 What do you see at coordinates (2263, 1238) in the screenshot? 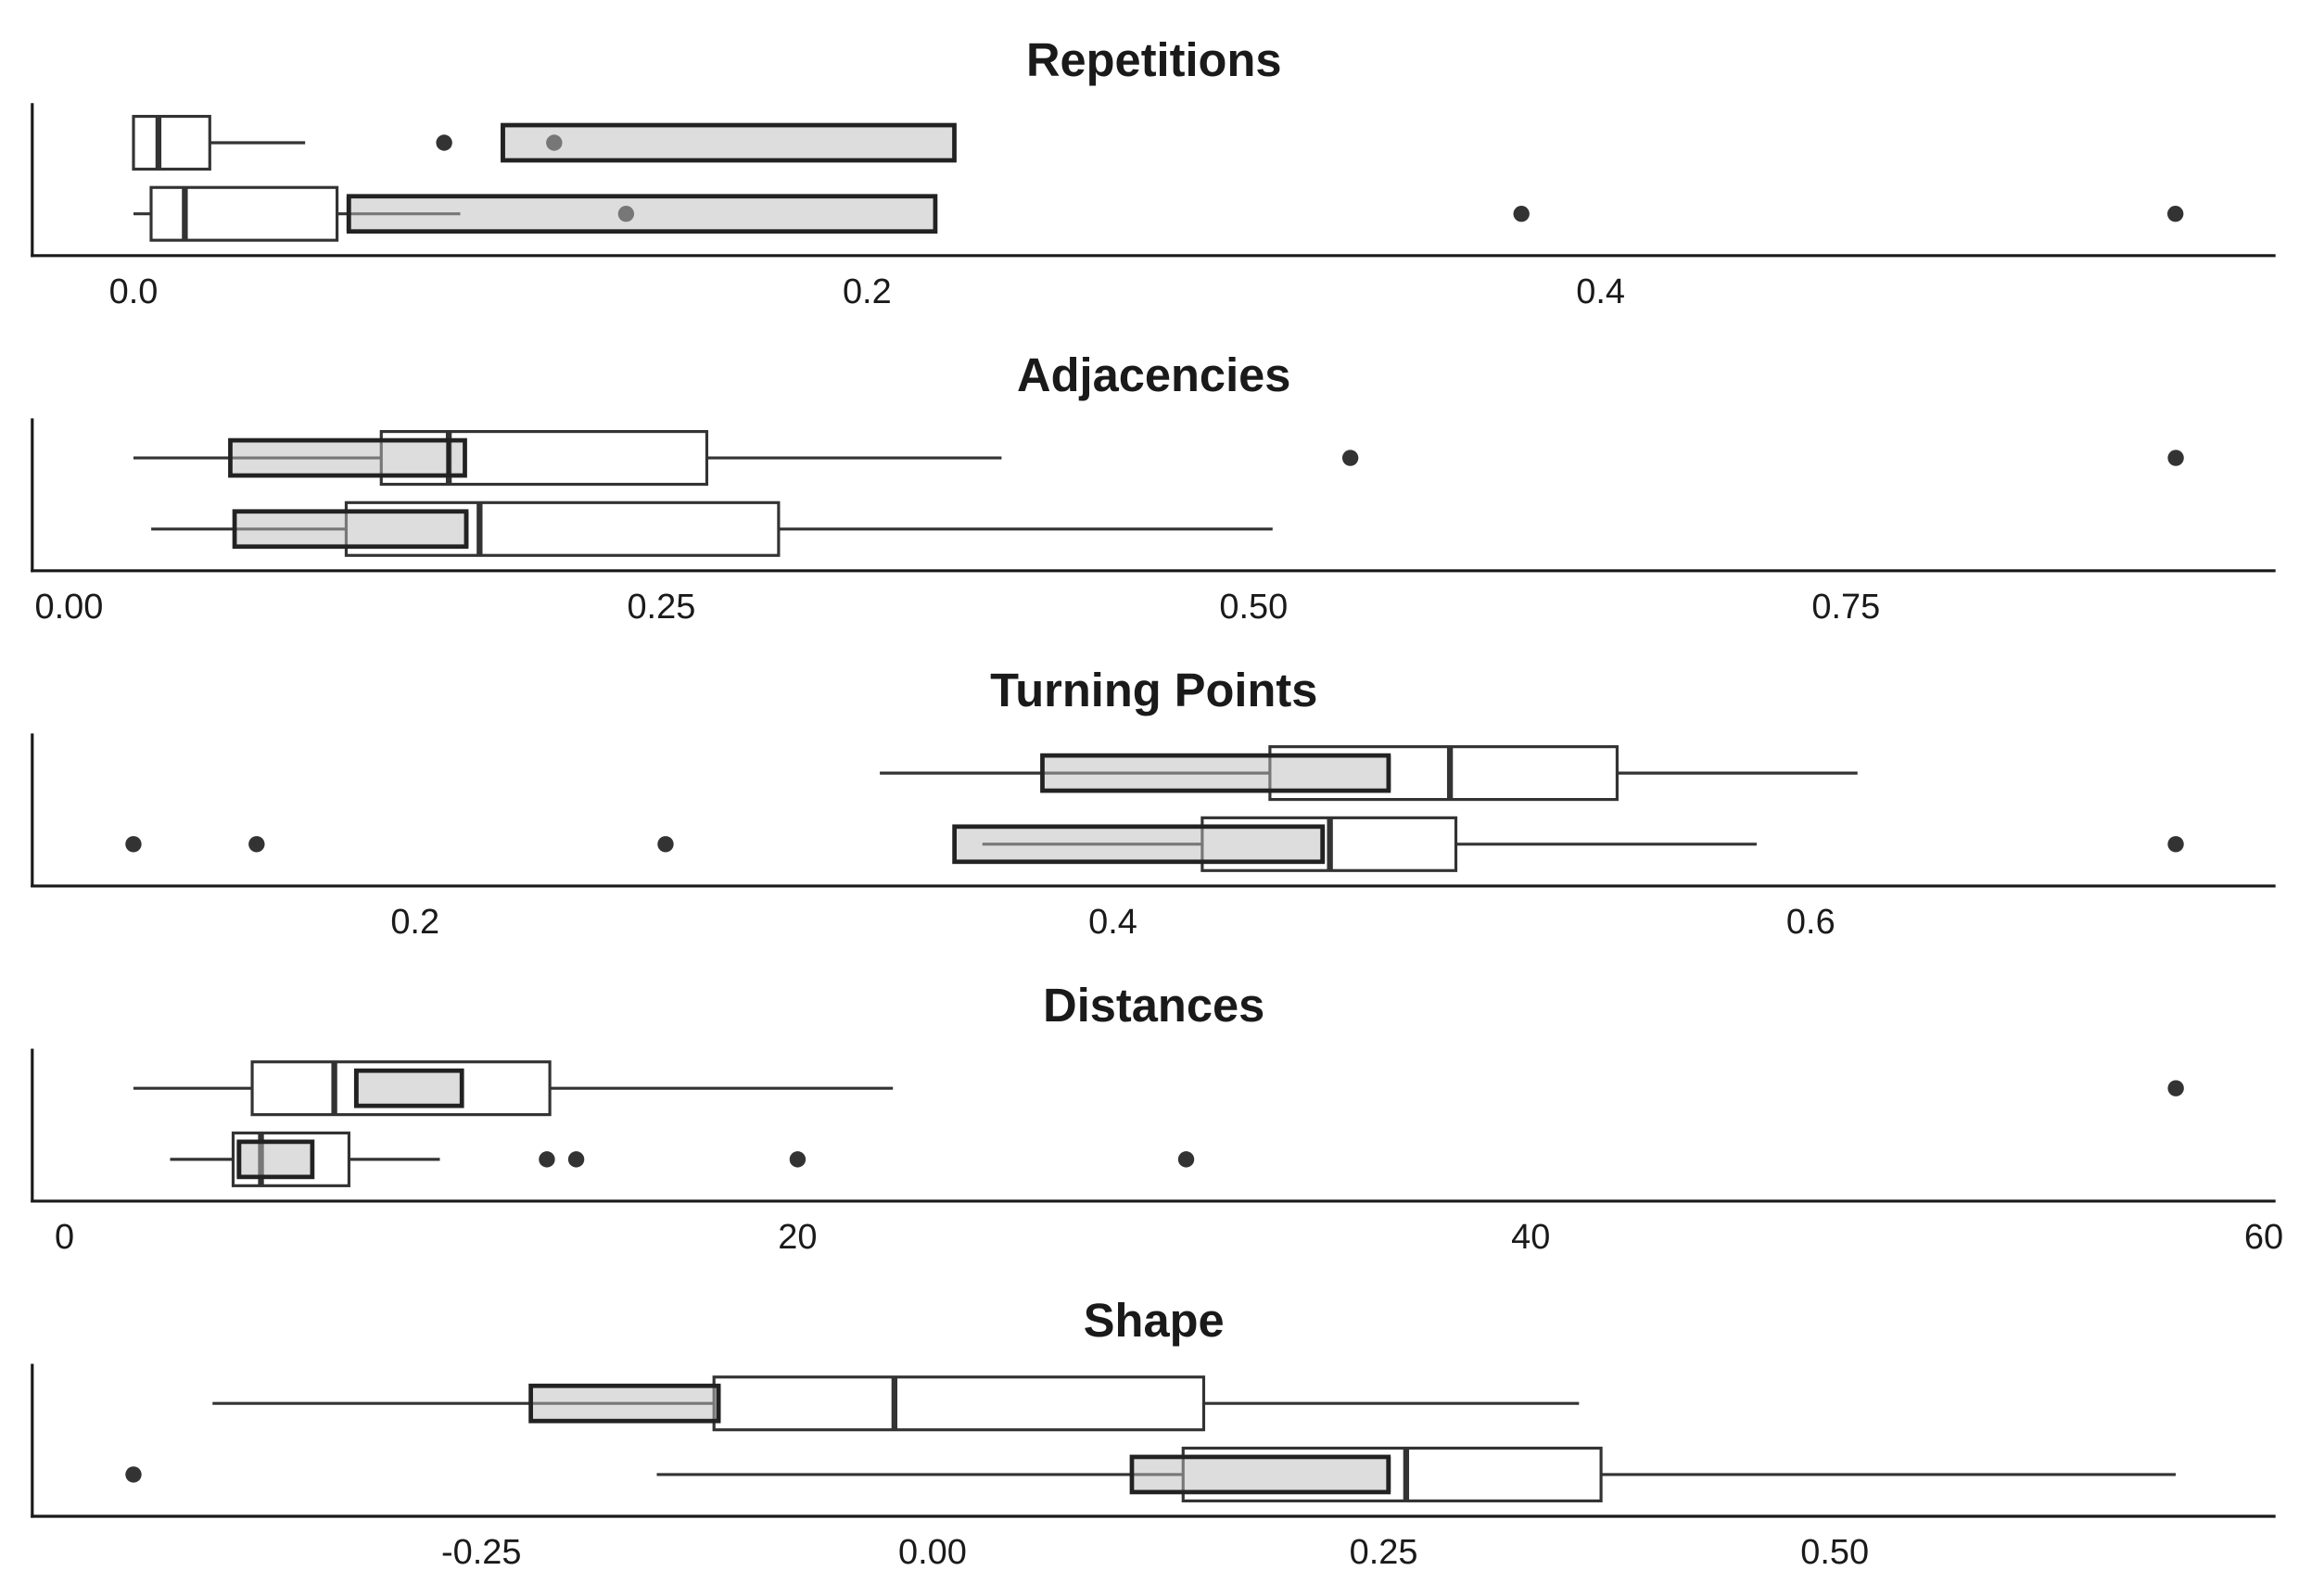
I see `x-tick-label: 60` at bounding box center [2263, 1238].